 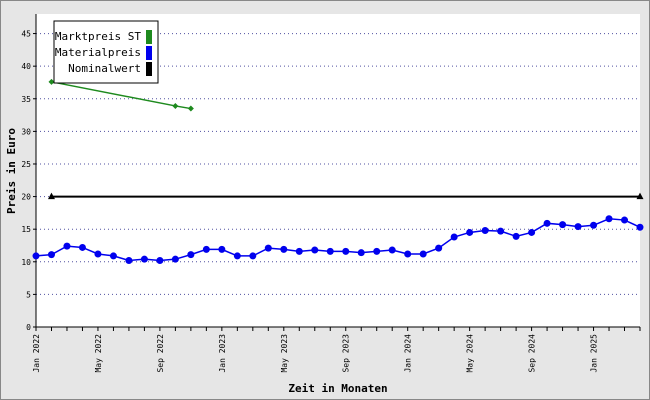 What do you see at coordinates (408, 353) in the screenshot?
I see `x-tick-label: Jan 2024` at bounding box center [408, 353].